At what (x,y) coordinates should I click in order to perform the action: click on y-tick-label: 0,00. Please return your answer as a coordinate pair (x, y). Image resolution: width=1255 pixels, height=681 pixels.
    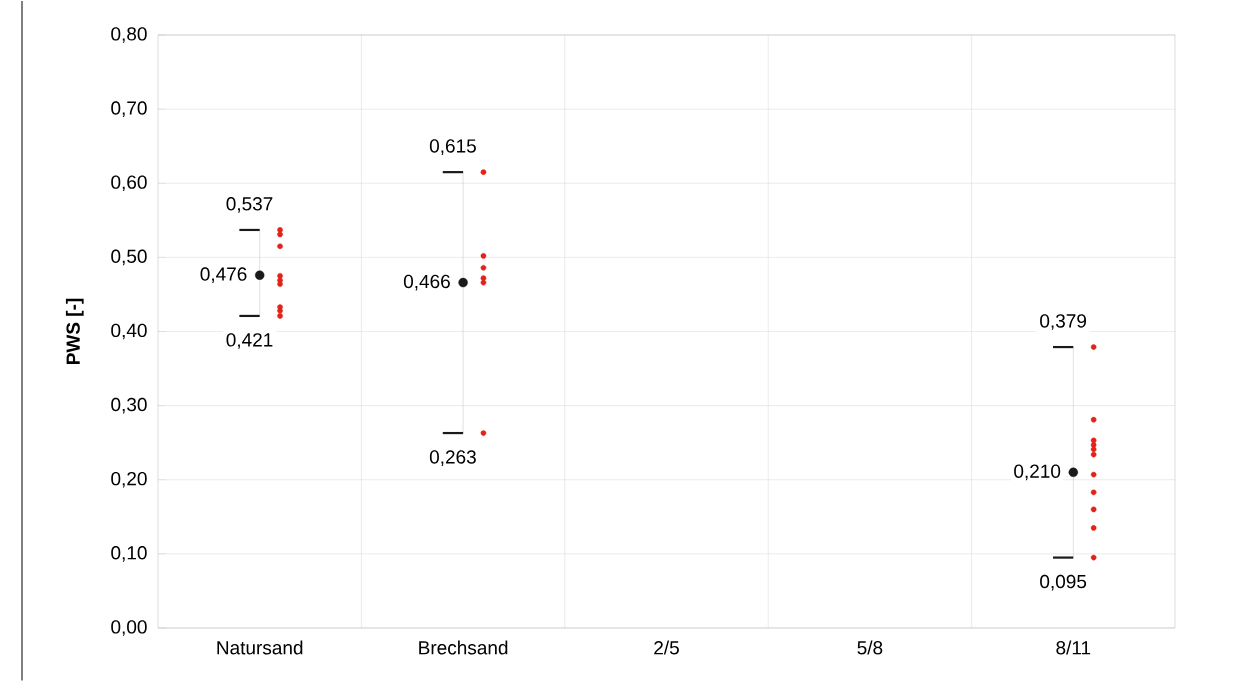
    Looking at the image, I should click on (129, 628).